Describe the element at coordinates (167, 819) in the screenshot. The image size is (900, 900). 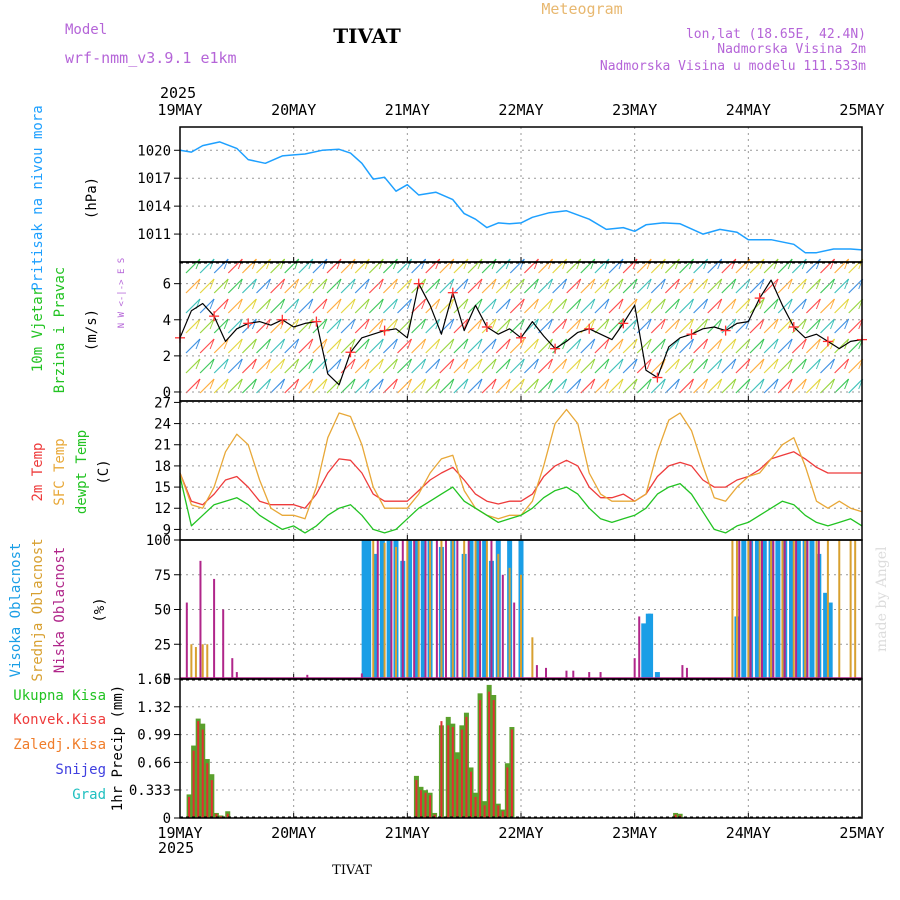
I see `y-tick-label: 0` at that location.